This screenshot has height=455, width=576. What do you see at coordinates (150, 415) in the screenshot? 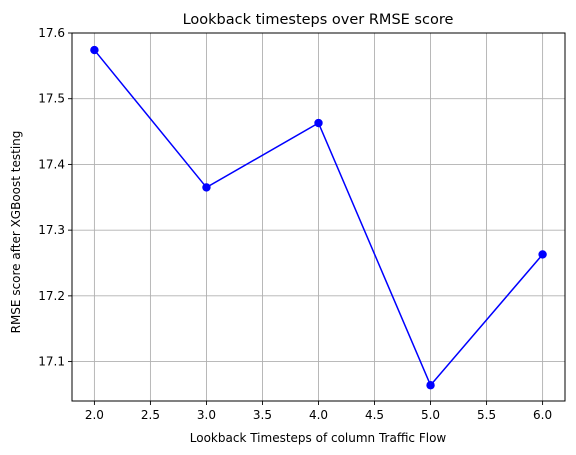
I see `x-tick-label: 2.5` at bounding box center [150, 415].